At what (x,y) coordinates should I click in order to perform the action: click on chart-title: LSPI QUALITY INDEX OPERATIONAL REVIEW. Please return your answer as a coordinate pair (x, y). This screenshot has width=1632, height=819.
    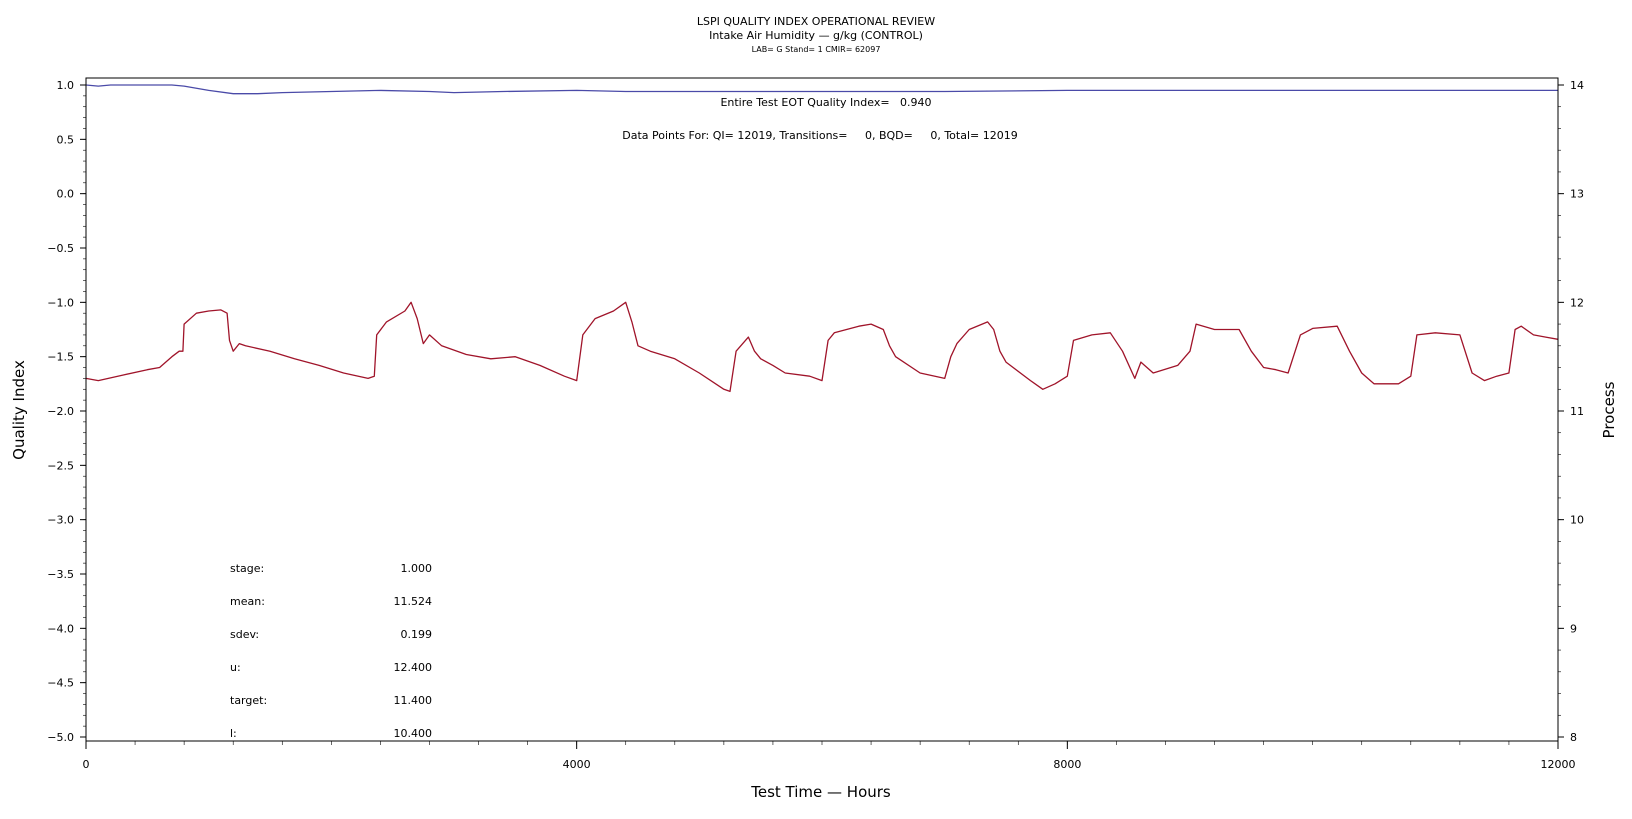
    Looking at the image, I should click on (816, 21).